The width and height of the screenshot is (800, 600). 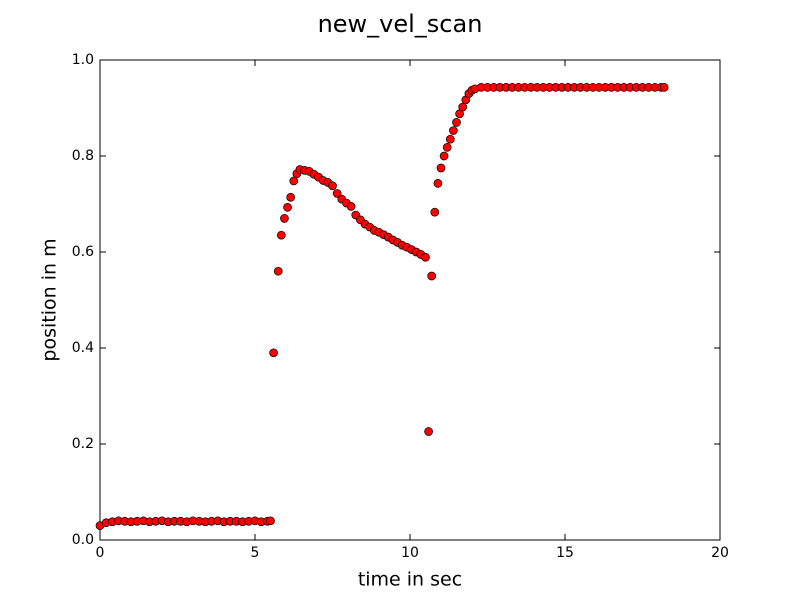 What do you see at coordinates (410, 580) in the screenshot?
I see `x-axis-label: time in sec` at bounding box center [410, 580].